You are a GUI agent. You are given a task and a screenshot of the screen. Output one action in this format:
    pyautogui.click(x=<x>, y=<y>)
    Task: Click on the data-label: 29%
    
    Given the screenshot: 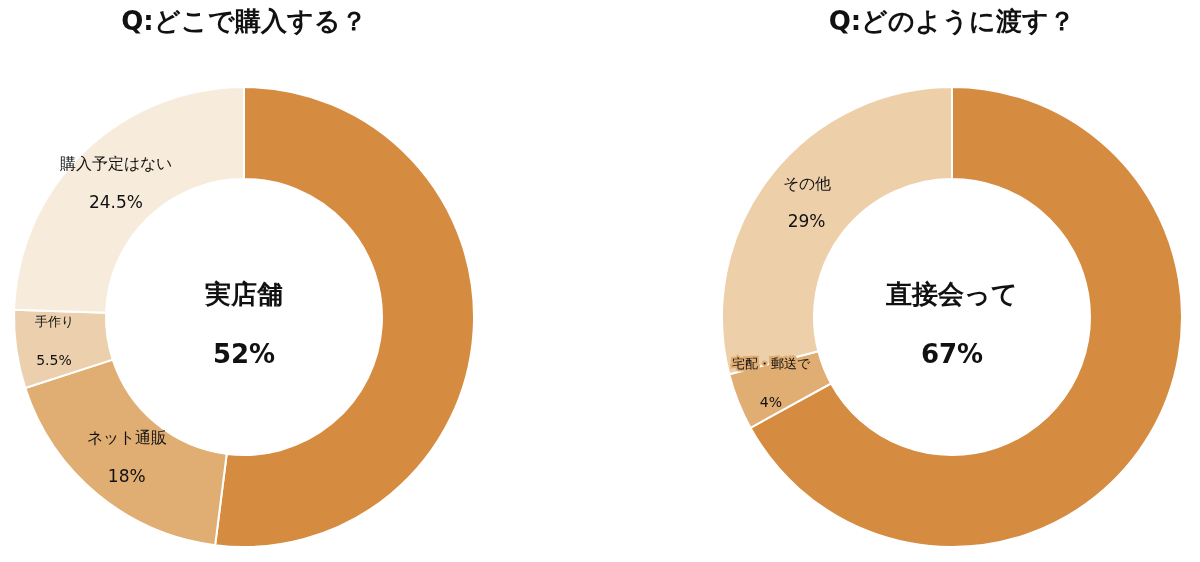 What is the action you would take?
    pyautogui.click(x=806, y=221)
    